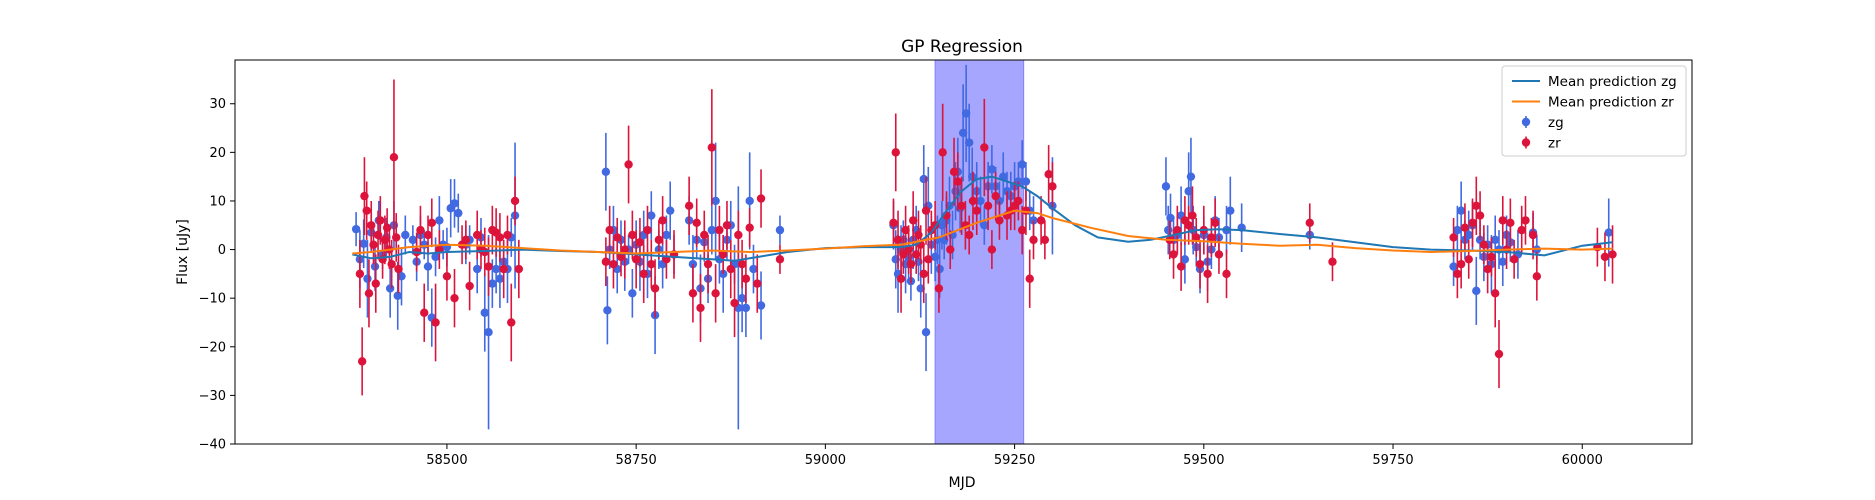  I want to click on x-tick-label: 58500, so click(446, 460).